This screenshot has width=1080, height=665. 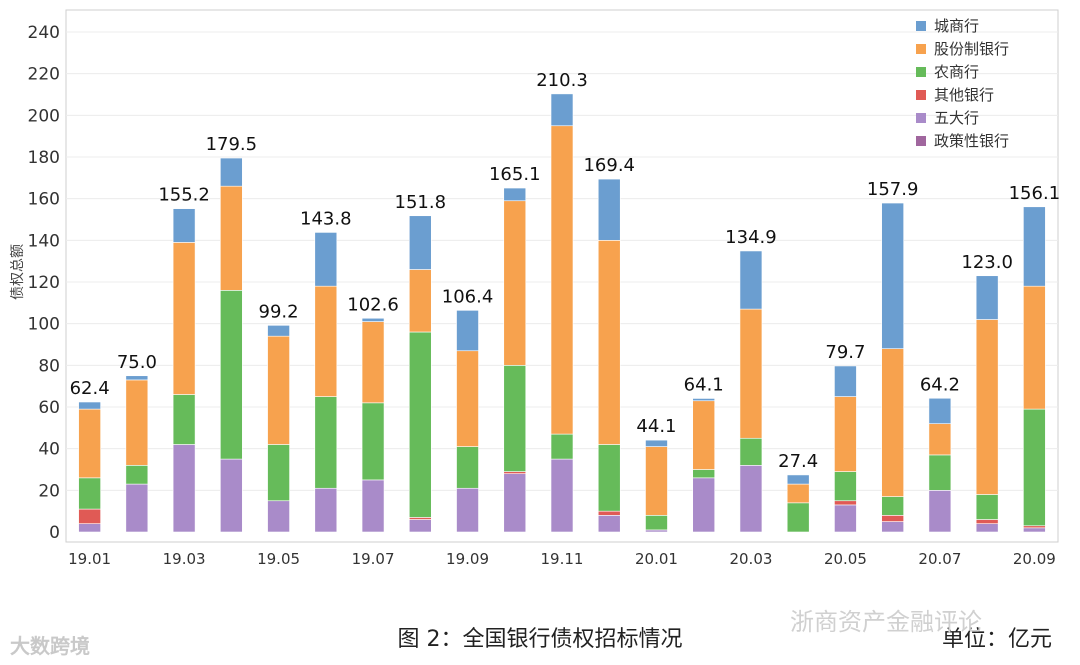 What do you see at coordinates (886, 622) in the screenshot?
I see `watermark-right: 浙商资产金融评论` at bounding box center [886, 622].